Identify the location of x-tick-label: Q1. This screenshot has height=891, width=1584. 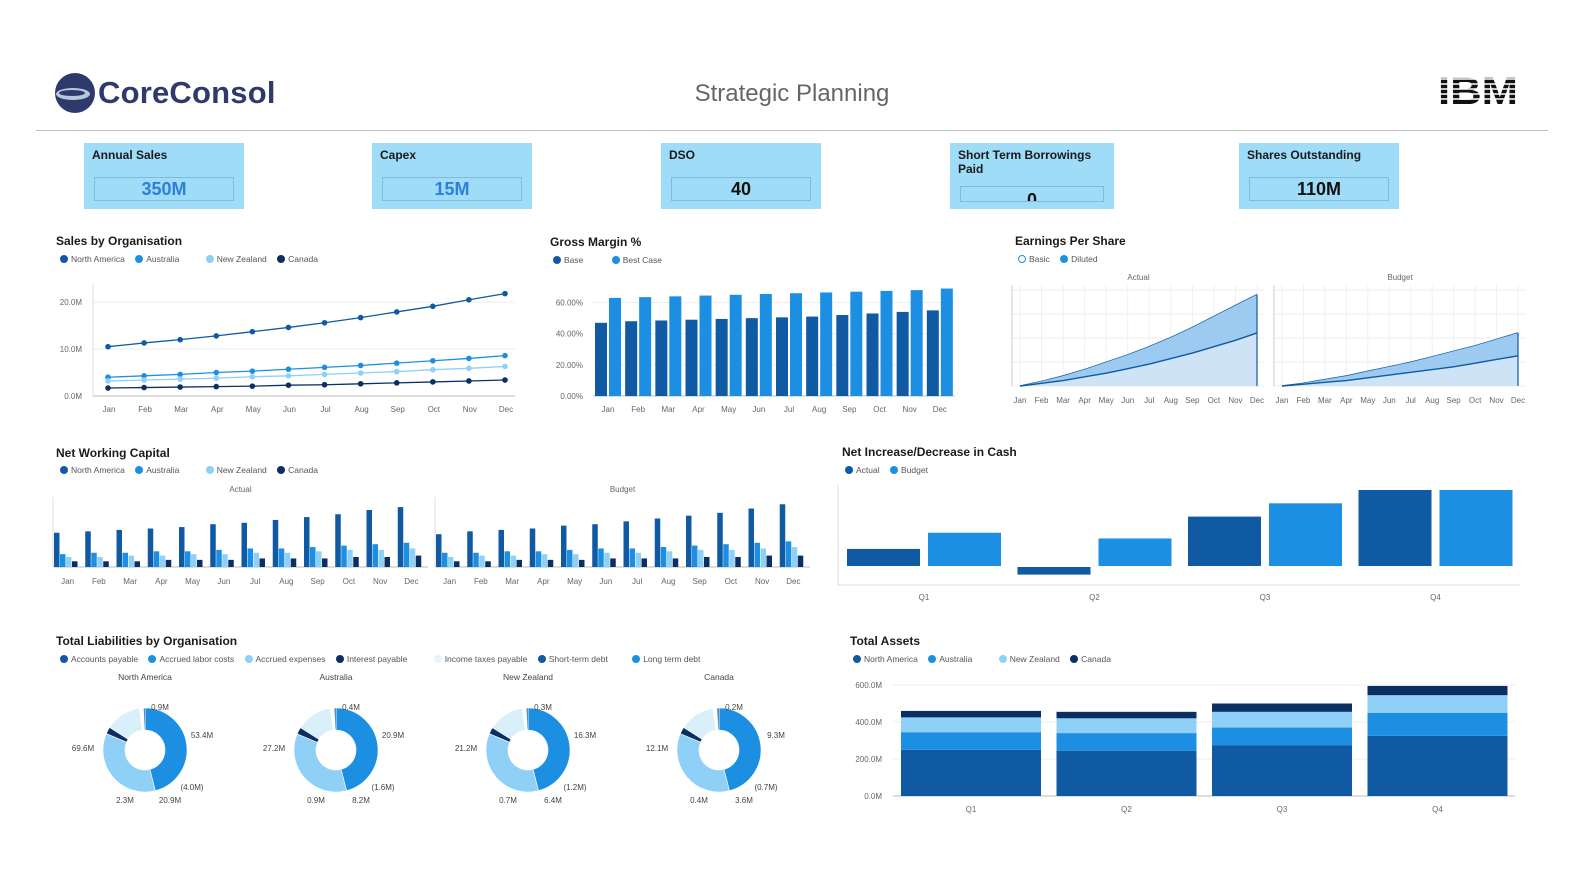
(924, 597).